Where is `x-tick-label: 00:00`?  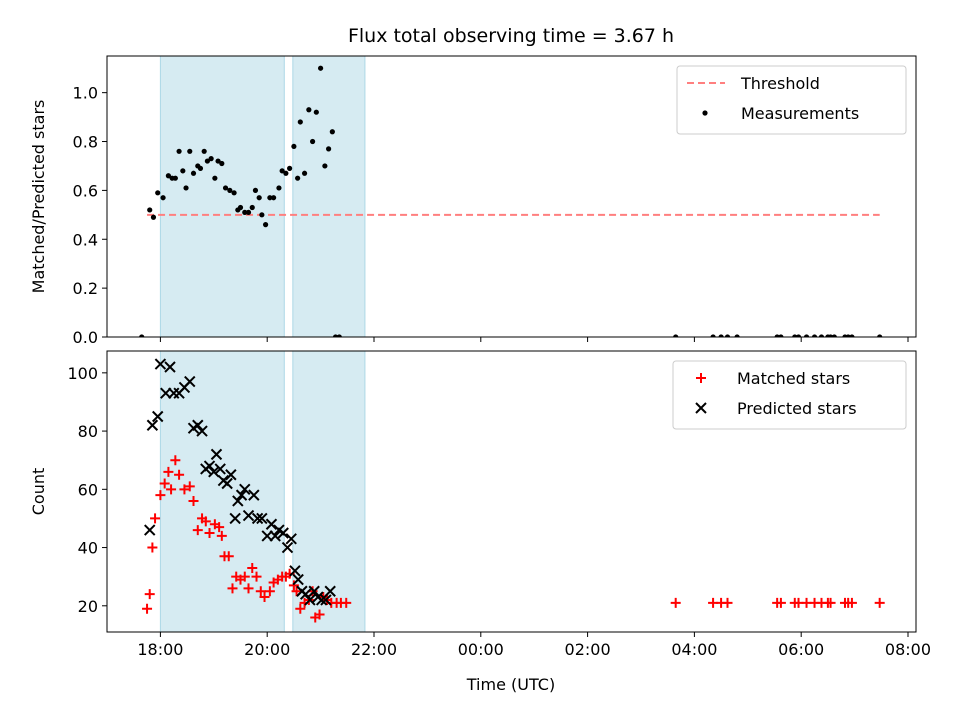
x-tick-label: 00:00 is located at coordinates (481, 649).